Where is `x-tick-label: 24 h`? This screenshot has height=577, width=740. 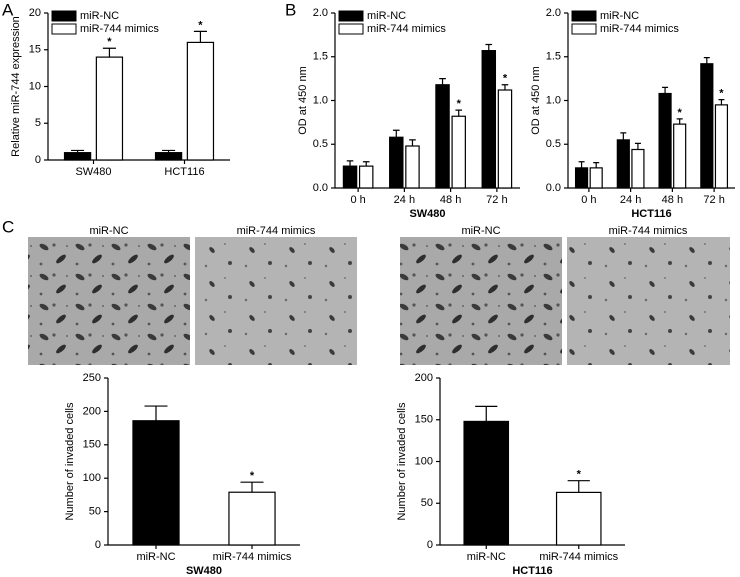 x-tick-label: 24 h is located at coordinates (404, 200).